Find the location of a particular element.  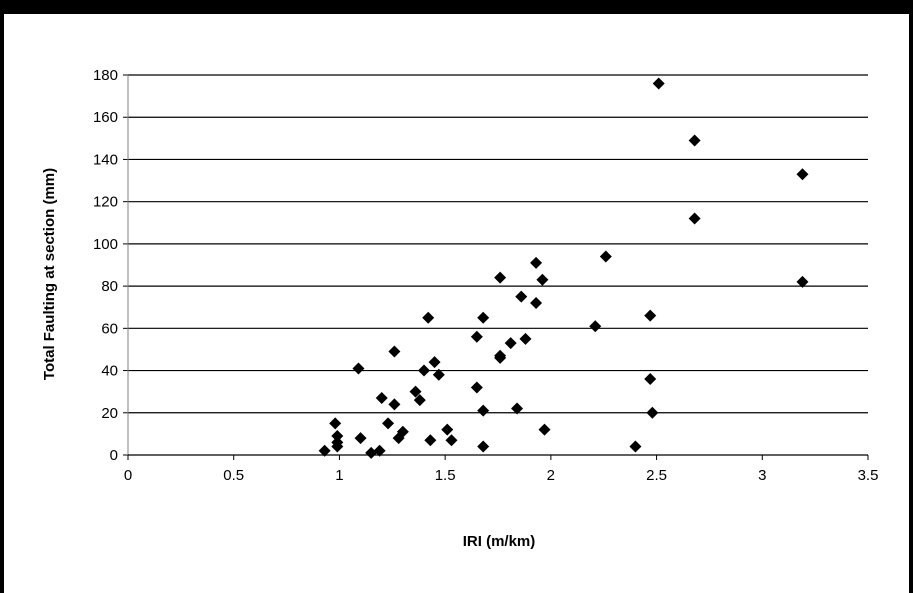

y-tick-label-7: 140 is located at coordinates (105, 159).